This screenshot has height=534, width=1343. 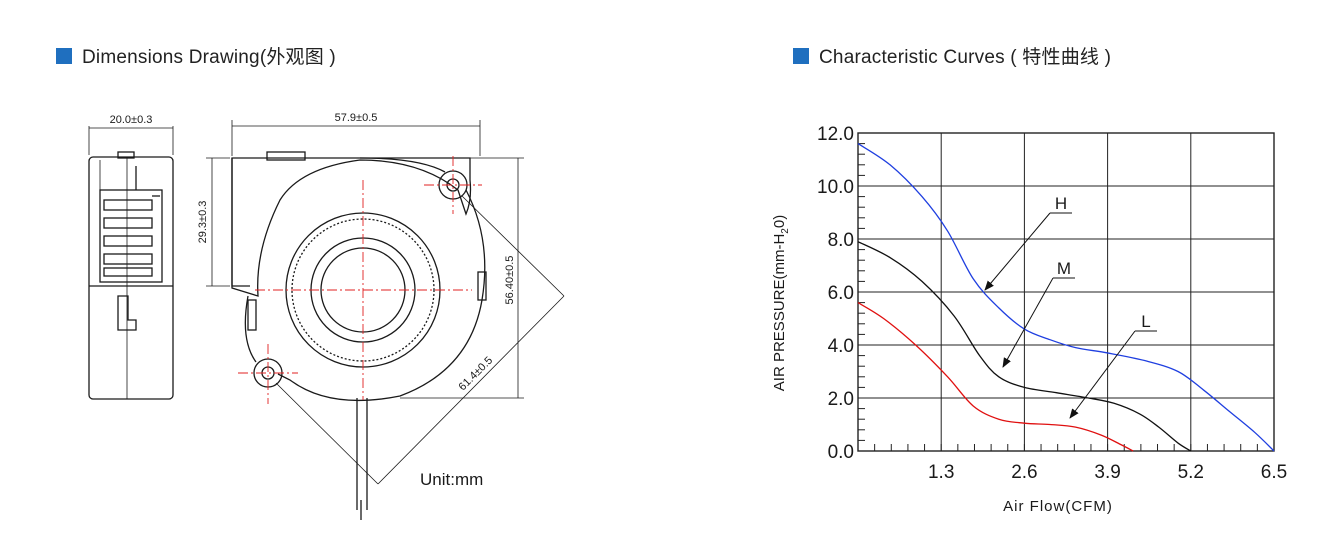 What do you see at coordinates (1274, 472) in the screenshot?
I see `x-tick-label: 6.5` at bounding box center [1274, 472].